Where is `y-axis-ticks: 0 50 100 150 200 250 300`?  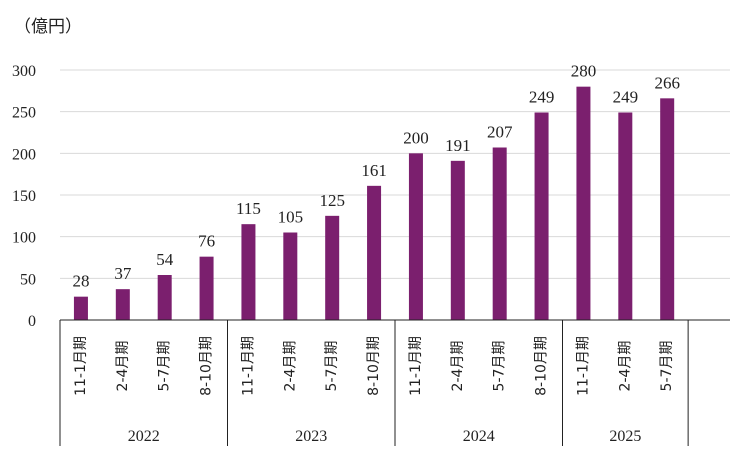 y-axis-ticks: 0 50 100 150 200 250 300 is located at coordinates (24, 196).